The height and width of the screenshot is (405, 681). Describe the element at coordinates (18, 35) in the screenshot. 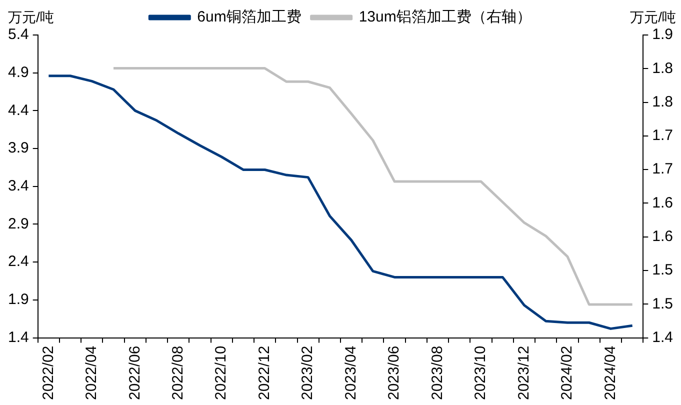

I see `y-tick-label: 5.4` at that location.